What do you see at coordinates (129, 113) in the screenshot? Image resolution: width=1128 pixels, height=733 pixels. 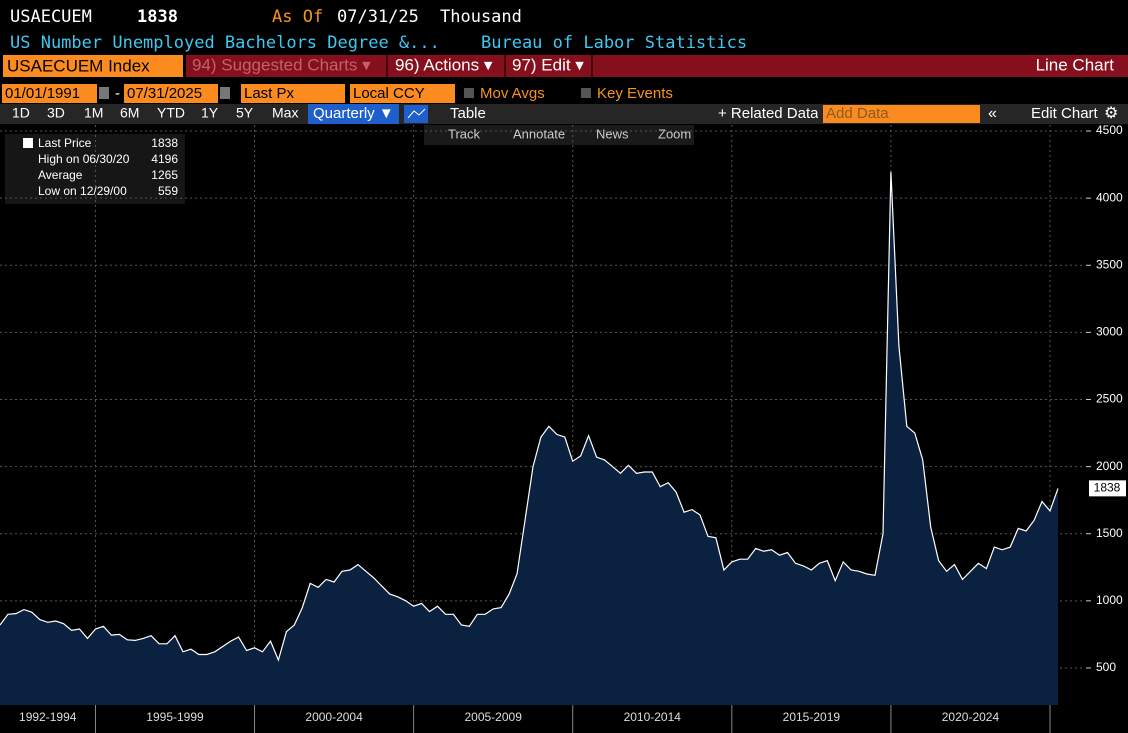 I see `range-button: 6M` at bounding box center [129, 113].